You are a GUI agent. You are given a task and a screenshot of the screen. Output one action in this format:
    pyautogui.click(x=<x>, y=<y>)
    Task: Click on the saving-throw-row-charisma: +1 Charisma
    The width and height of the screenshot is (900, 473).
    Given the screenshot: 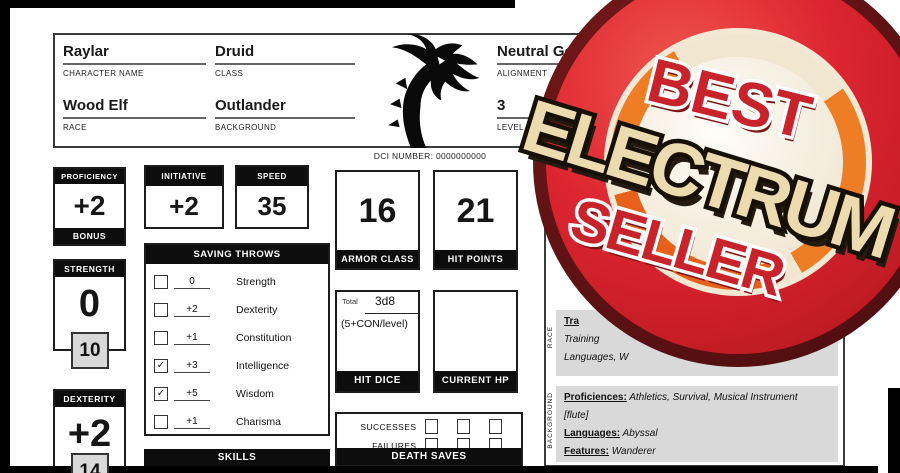 What is the action you would take?
    pyautogui.click(x=237, y=422)
    